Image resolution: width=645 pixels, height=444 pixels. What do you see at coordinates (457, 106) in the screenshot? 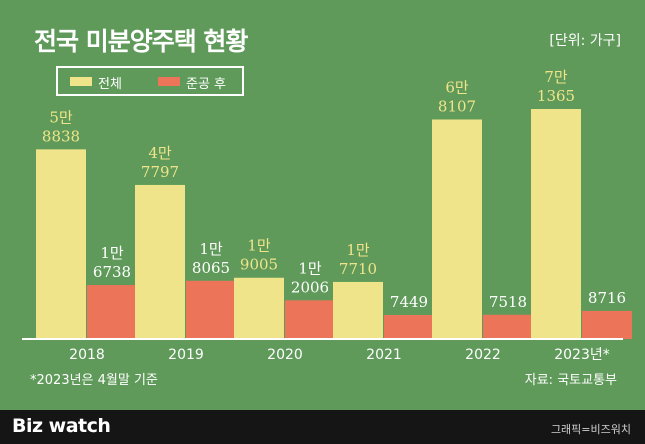
I see `data-label-total-2022-line2: 8107` at bounding box center [457, 106].